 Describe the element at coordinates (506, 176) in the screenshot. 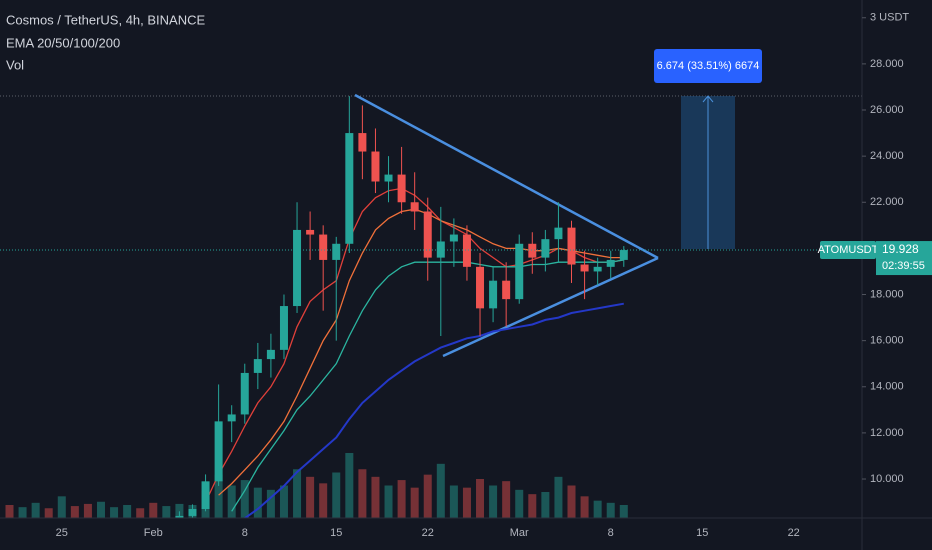

I see `triangle-upper` at that location.